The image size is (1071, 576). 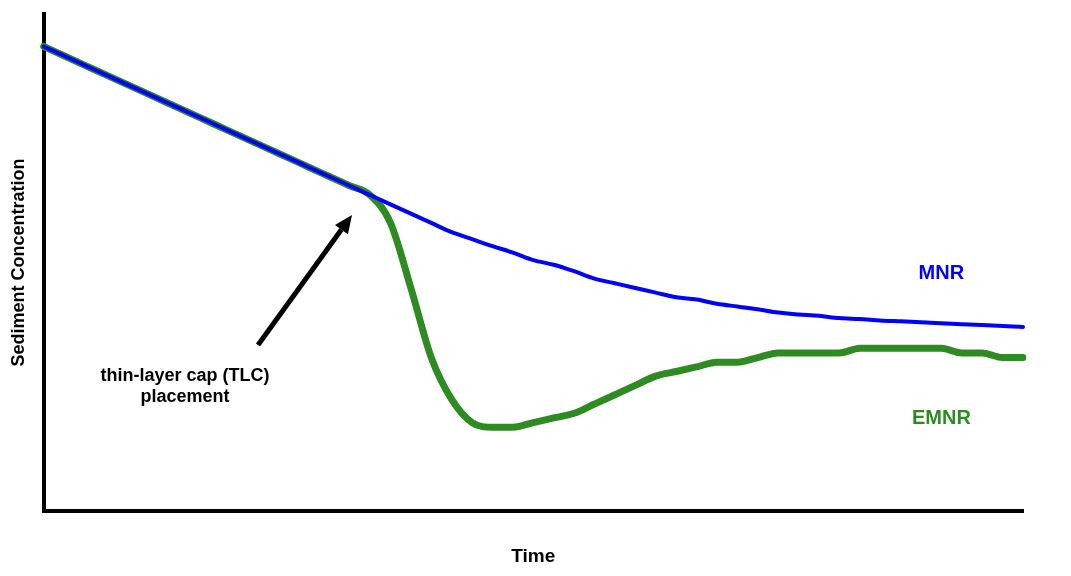 I want to click on annotation: thin-layer cap (TLC) placement, so click(x=185, y=386).